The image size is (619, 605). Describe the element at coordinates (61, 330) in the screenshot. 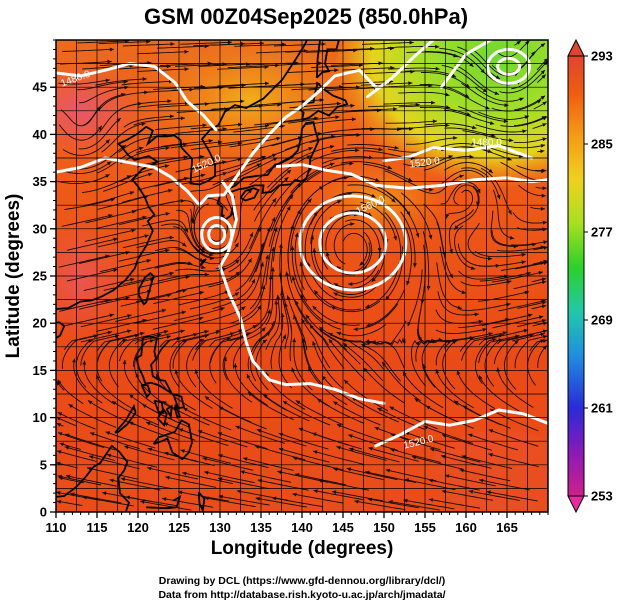

I see `coastline` at that location.